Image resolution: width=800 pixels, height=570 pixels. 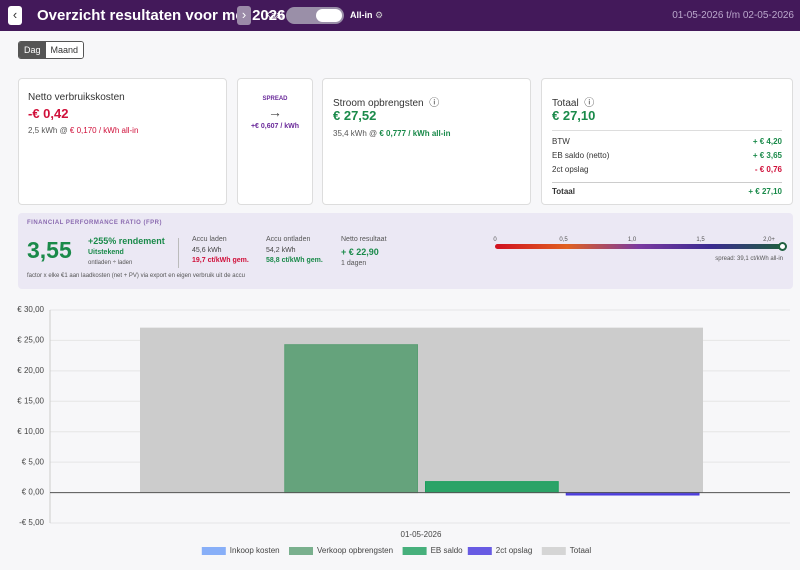 What do you see at coordinates (281, 250) in the screenshot?
I see `stat-line1: 54,2 kWh` at bounding box center [281, 250].